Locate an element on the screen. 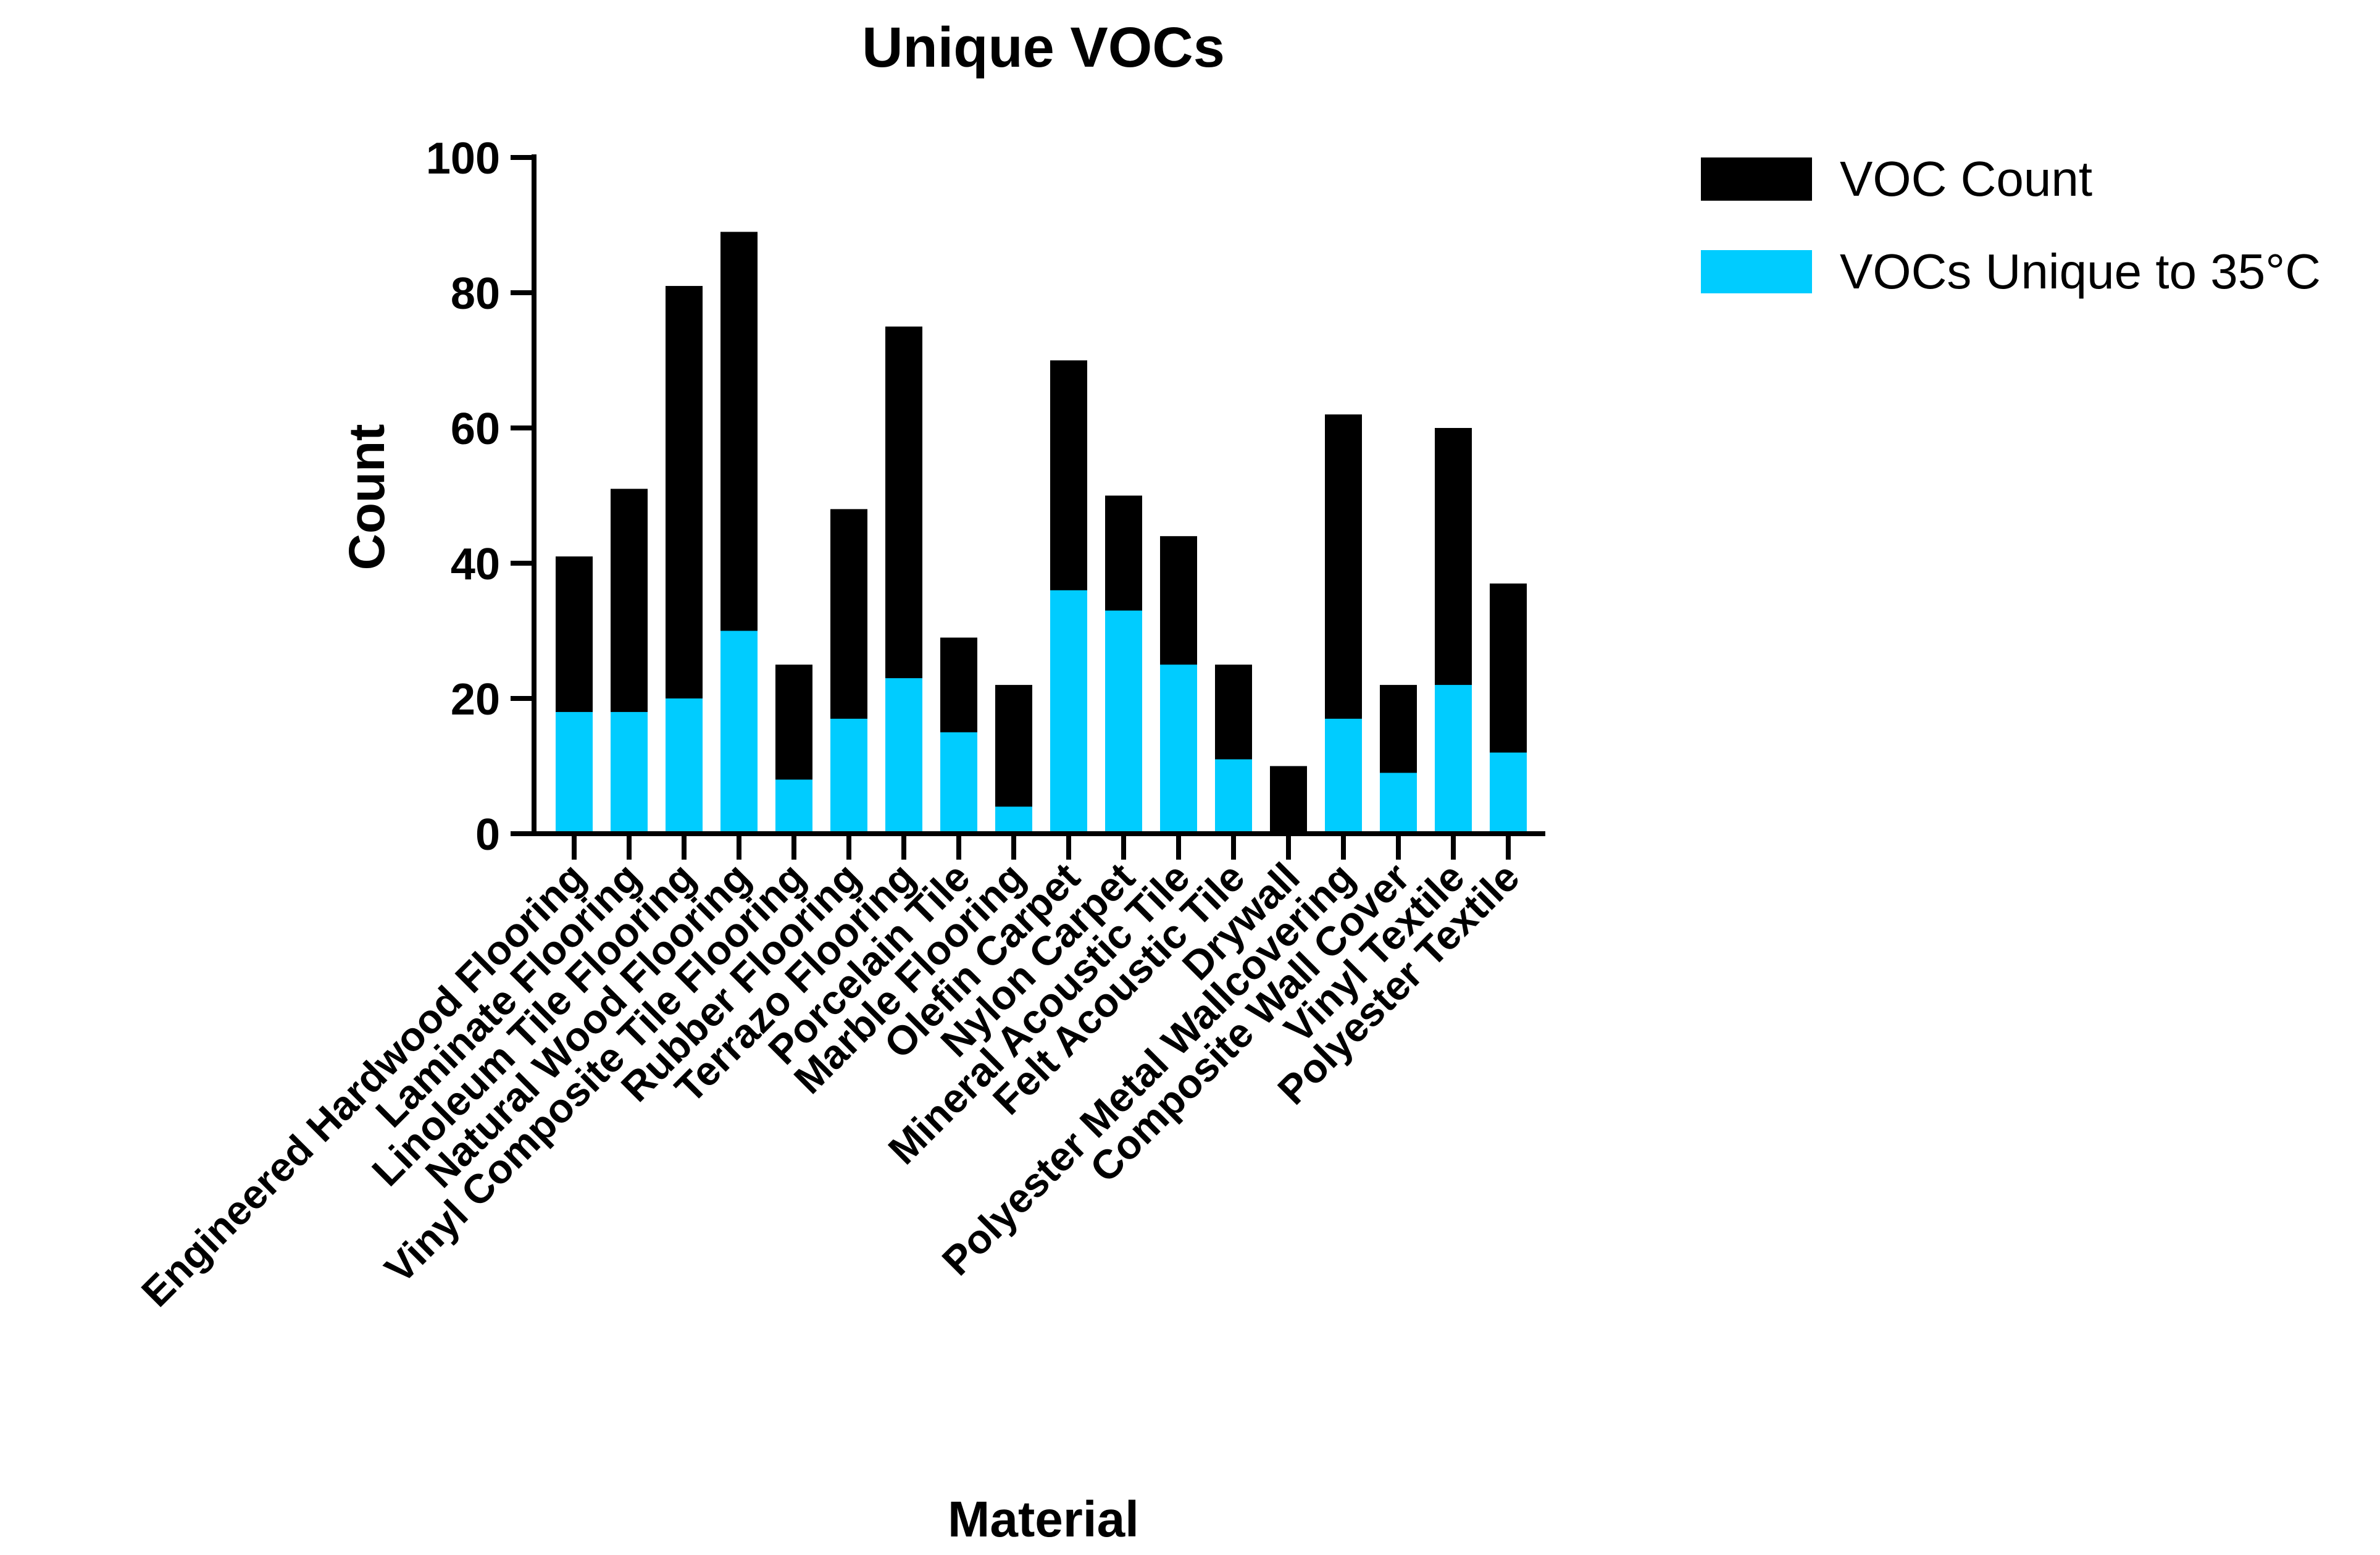  legend-label: VOCs Unique to 35°C is located at coordinates (2080, 271).